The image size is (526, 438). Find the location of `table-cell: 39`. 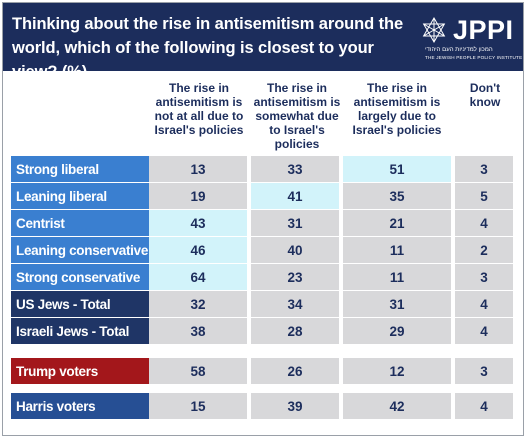

table-cell: 39 is located at coordinates (295, 406).